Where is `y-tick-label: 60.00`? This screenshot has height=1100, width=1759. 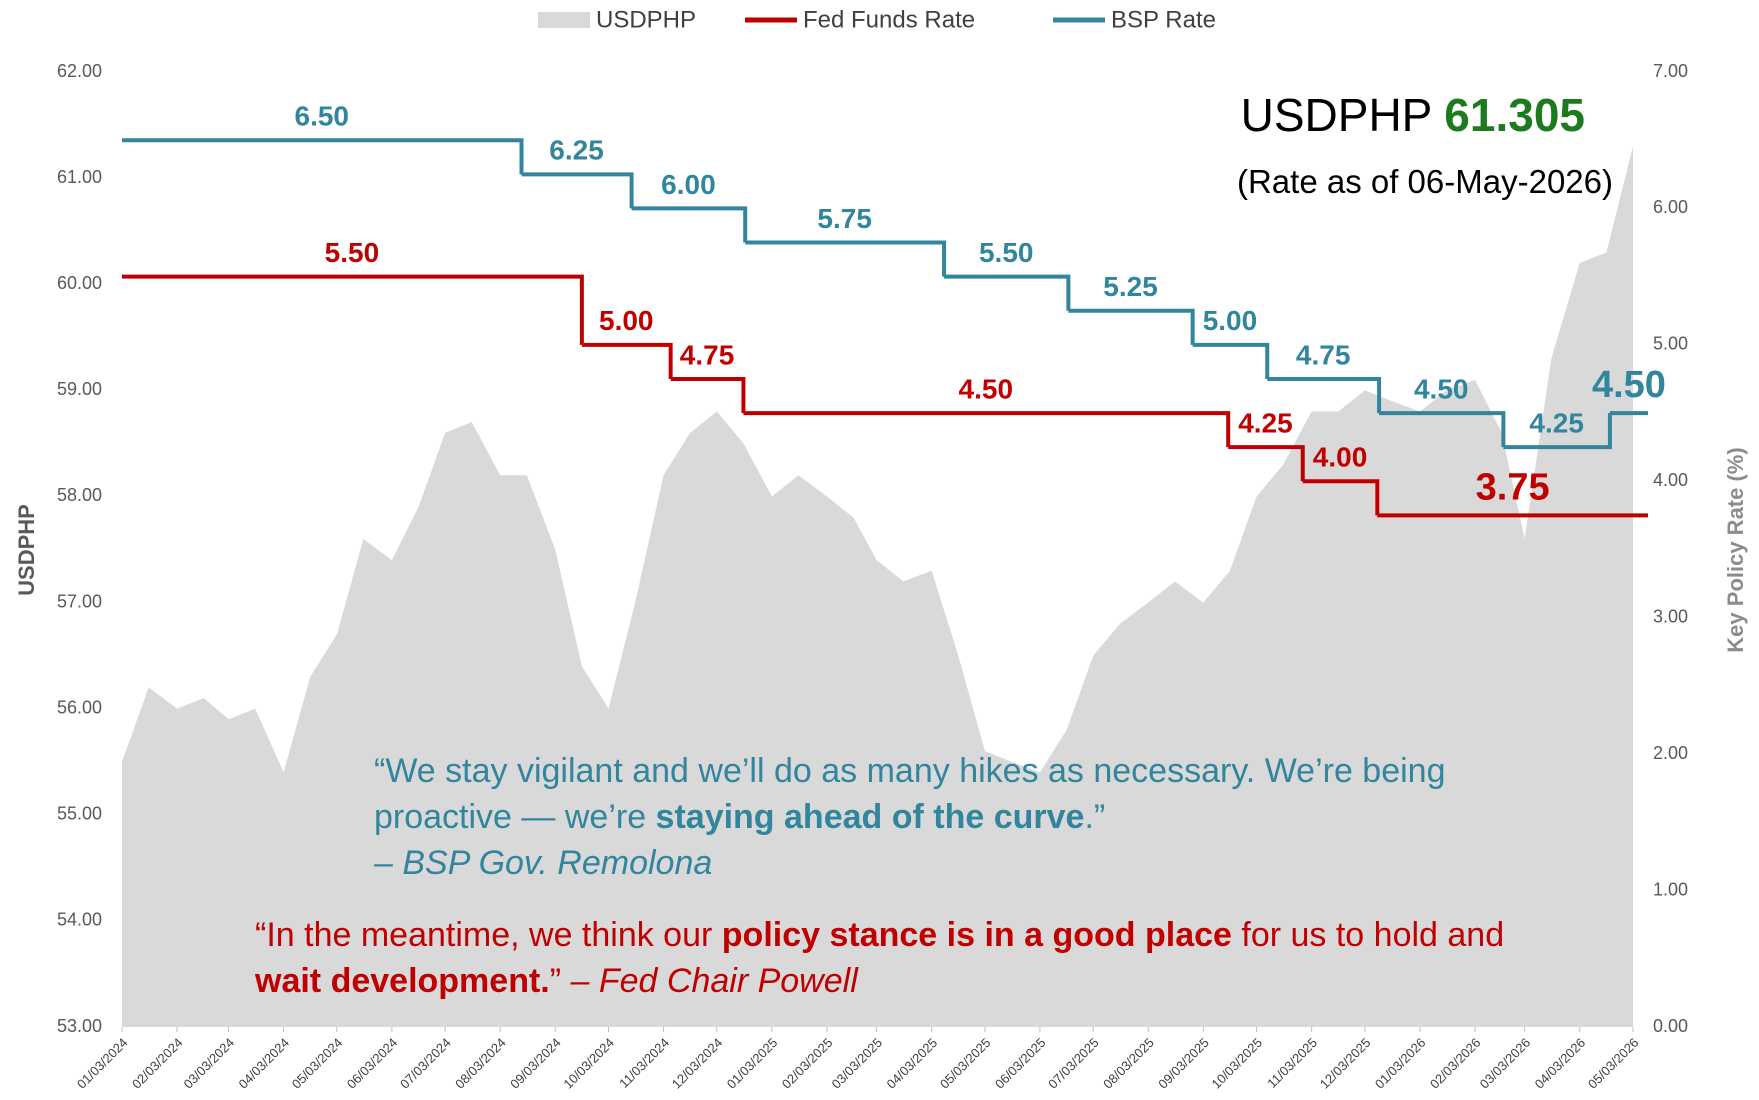 y-tick-label: 60.00 is located at coordinates (79, 283).